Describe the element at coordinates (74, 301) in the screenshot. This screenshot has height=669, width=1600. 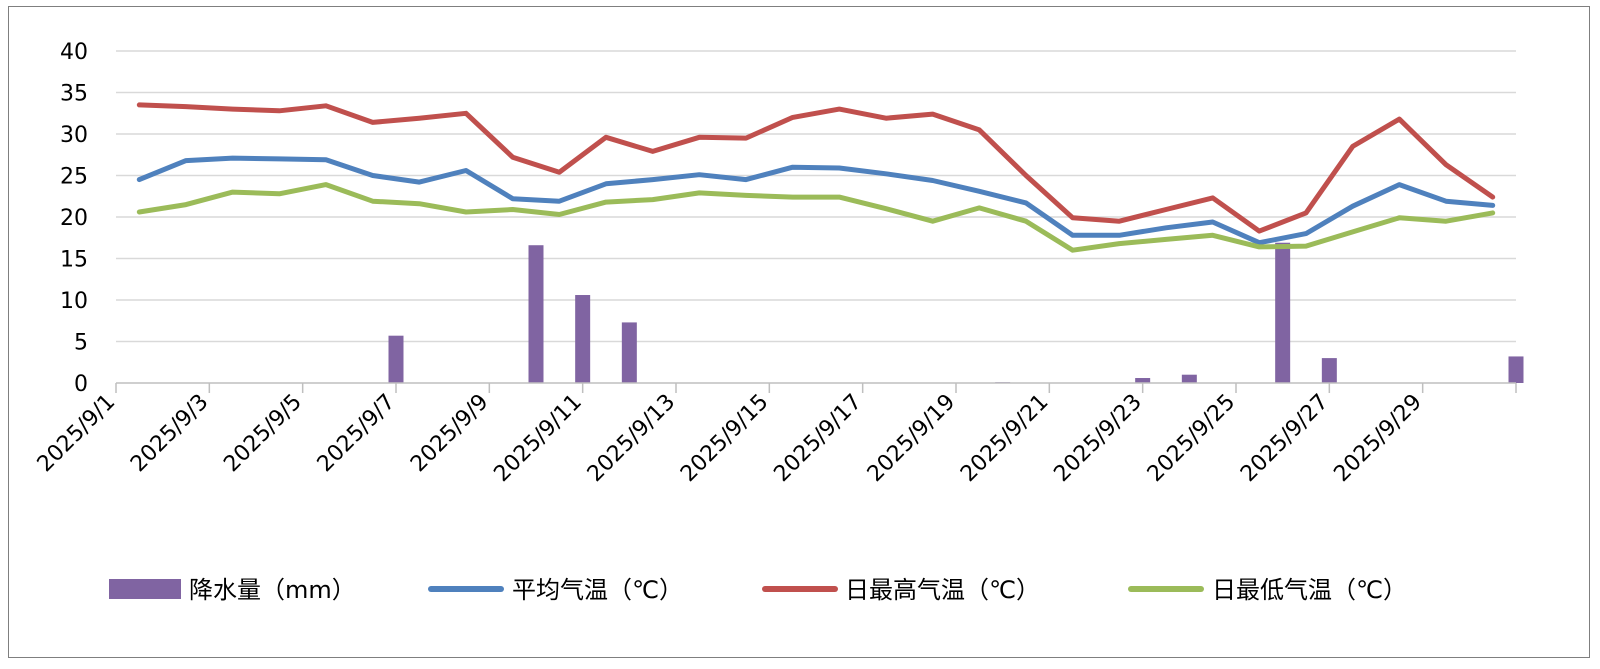
I see `y-tick-label: 10` at that location.